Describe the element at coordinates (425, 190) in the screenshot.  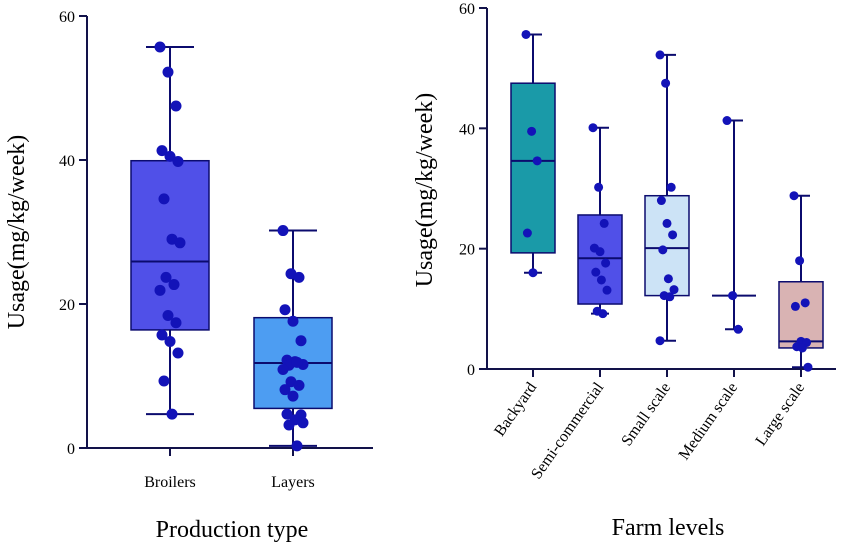
I see `right-y-axis-label: Usage(mg/kg/week)` at that location.